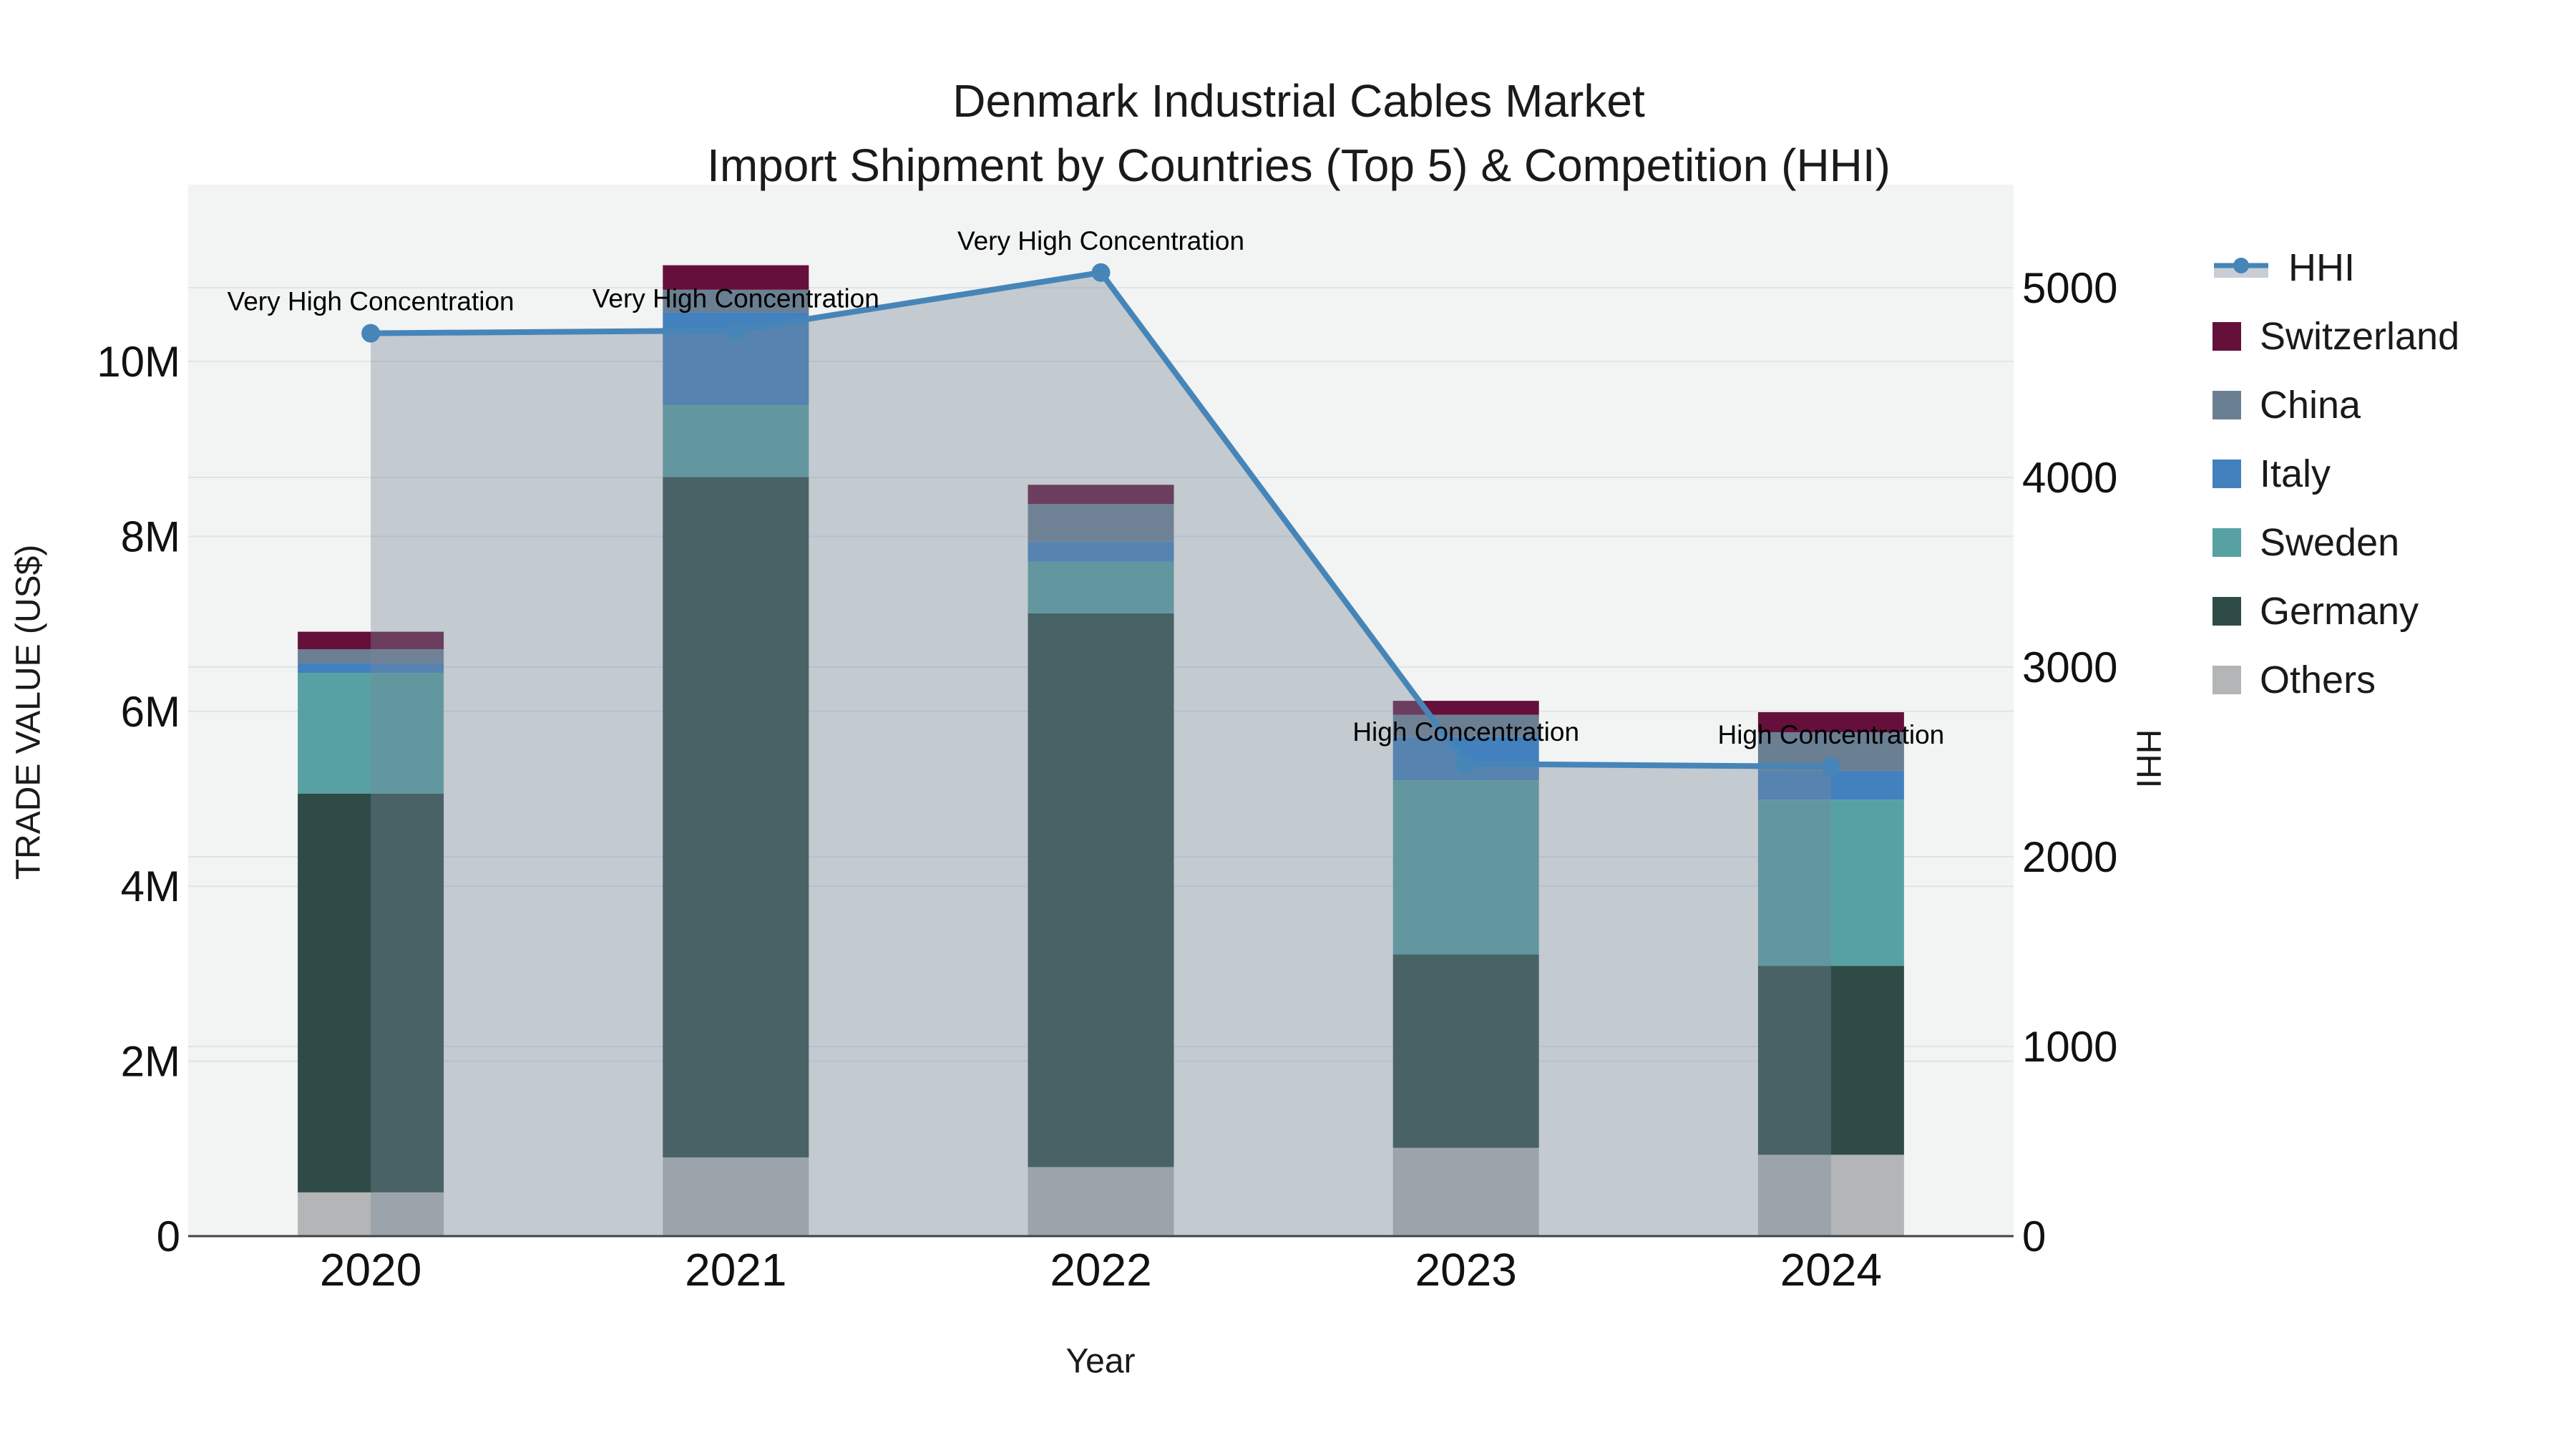 The height and width of the screenshot is (1453, 2576). Describe the element at coordinates (1100, 1361) in the screenshot. I see `x-axis-title: Year` at that location.